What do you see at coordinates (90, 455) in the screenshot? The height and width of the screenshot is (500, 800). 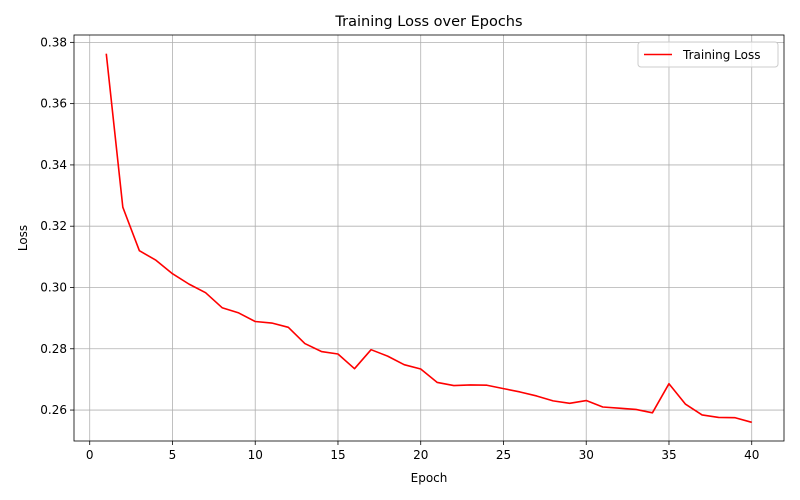 I see `x-tick-label: 0` at bounding box center [90, 455].